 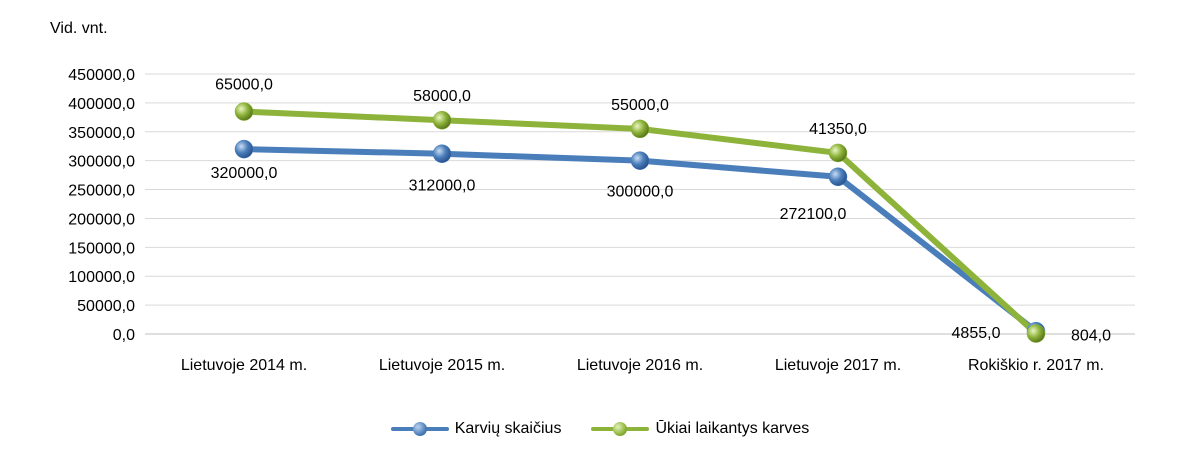 I want to click on legend-marker-green-icon, so click(x=620, y=429).